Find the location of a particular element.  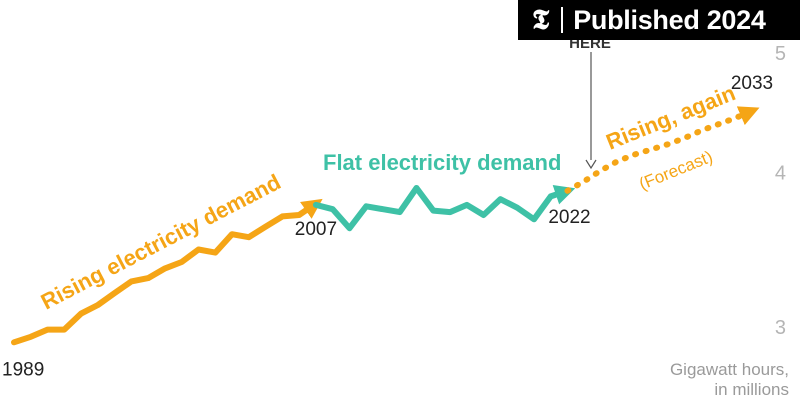

badge-divider is located at coordinates (562, 20).